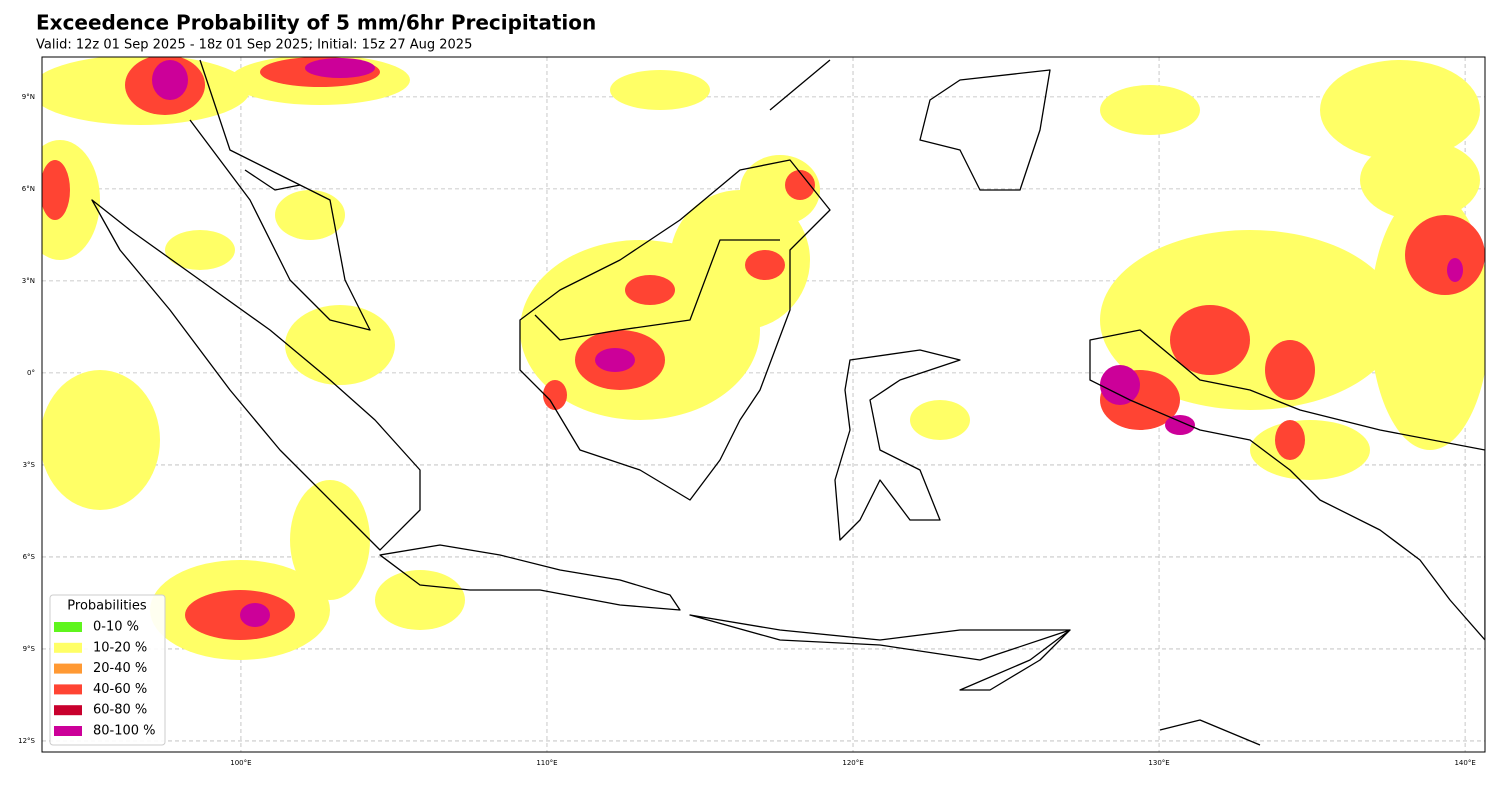 This screenshot has height=800, width=1500. I want to click on x-tick-label: 120°E, so click(852, 763).